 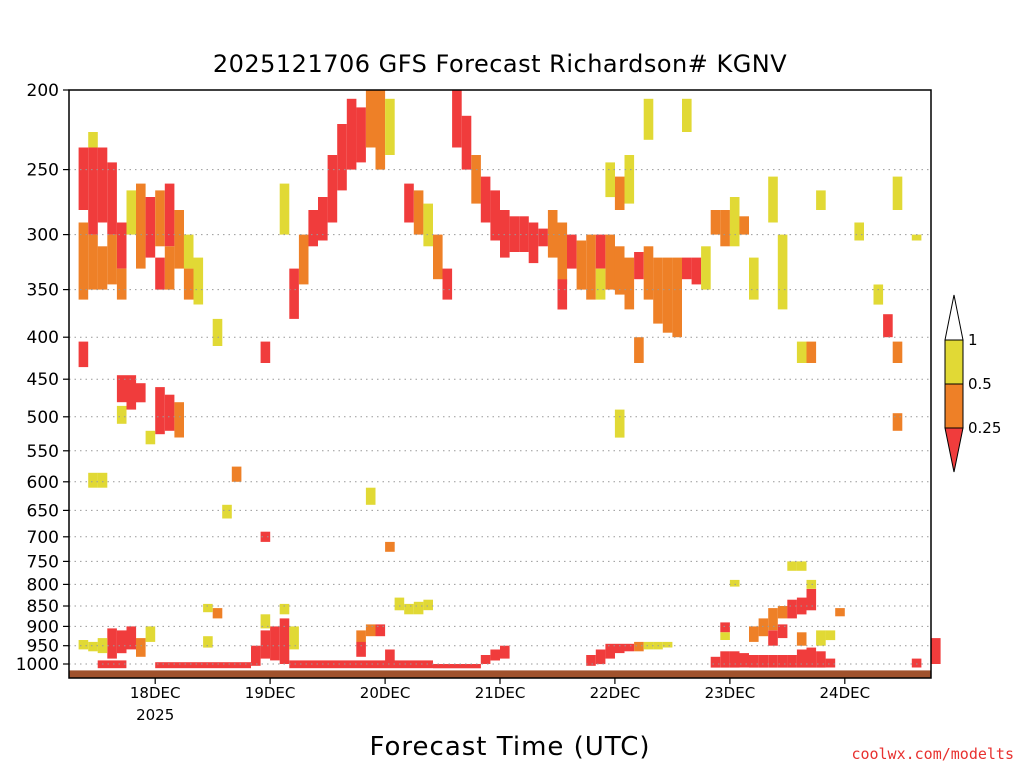 What do you see at coordinates (270, 693) in the screenshot?
I see `x-tick-label: 19DEC` at bounding box center [270, 693].